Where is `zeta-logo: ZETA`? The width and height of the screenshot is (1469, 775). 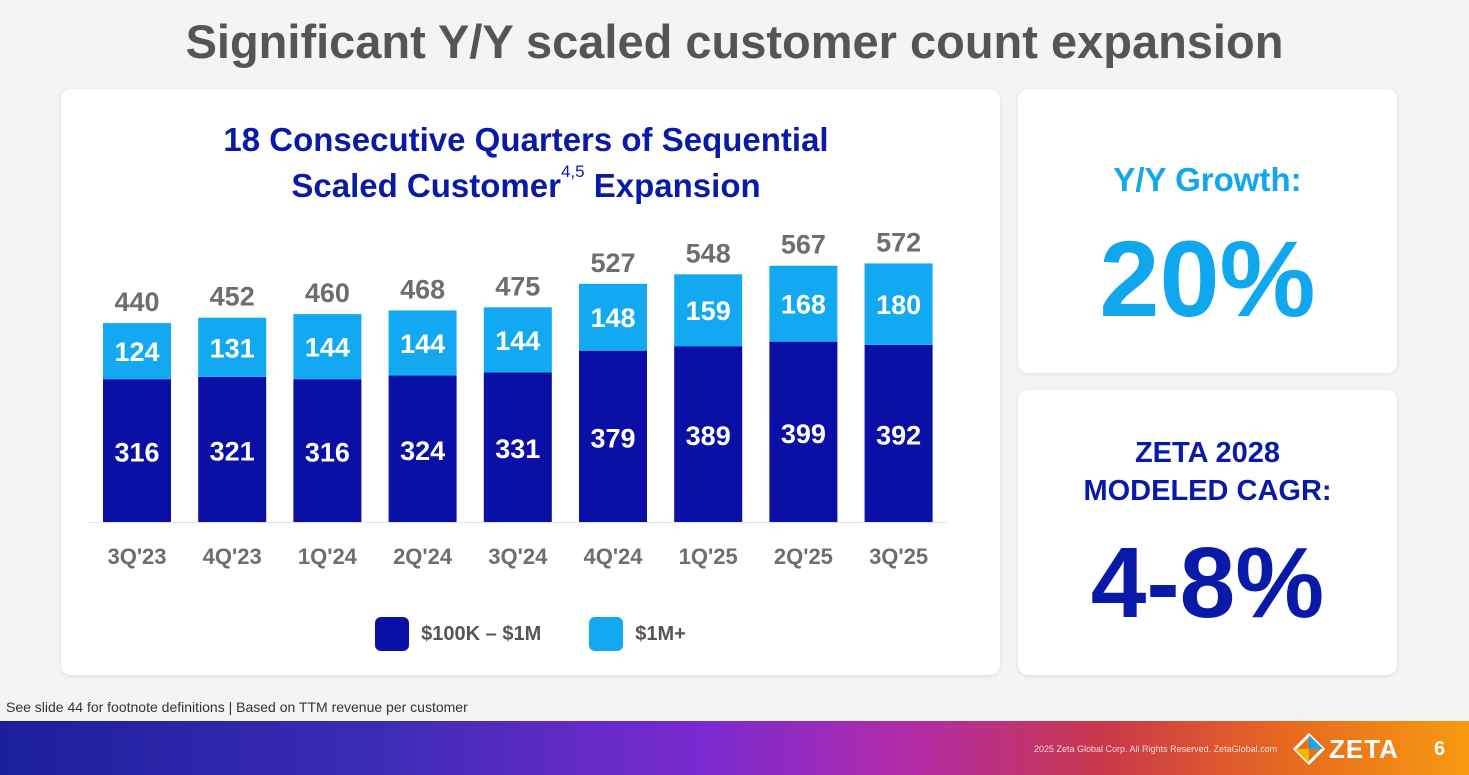
zeta-logo: ZETA is located at coordinates (1346, 749).